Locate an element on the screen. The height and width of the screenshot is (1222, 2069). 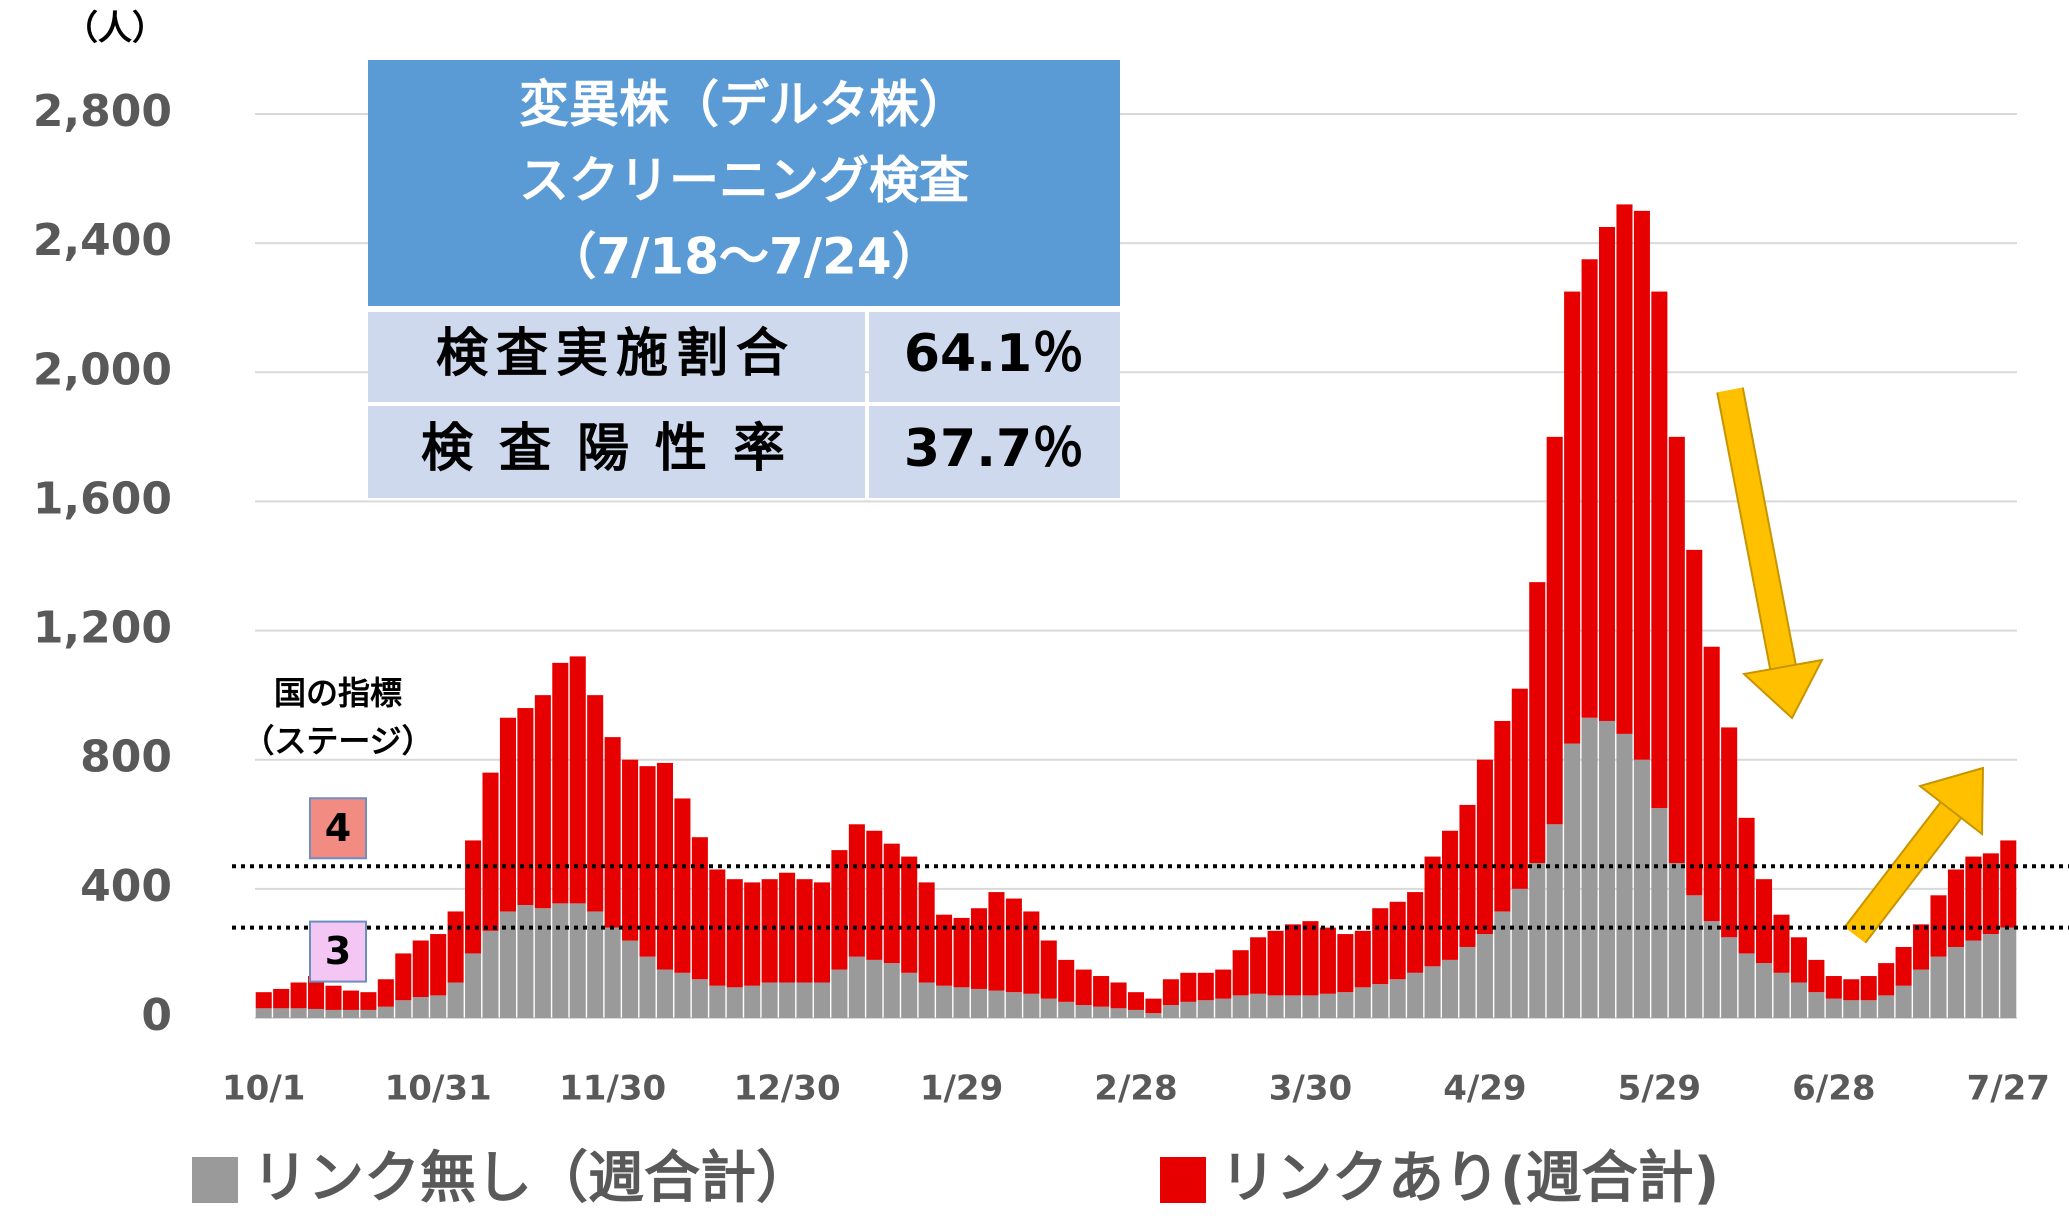
y-tick-label: 1,200 is located at coordinates (102, 628).